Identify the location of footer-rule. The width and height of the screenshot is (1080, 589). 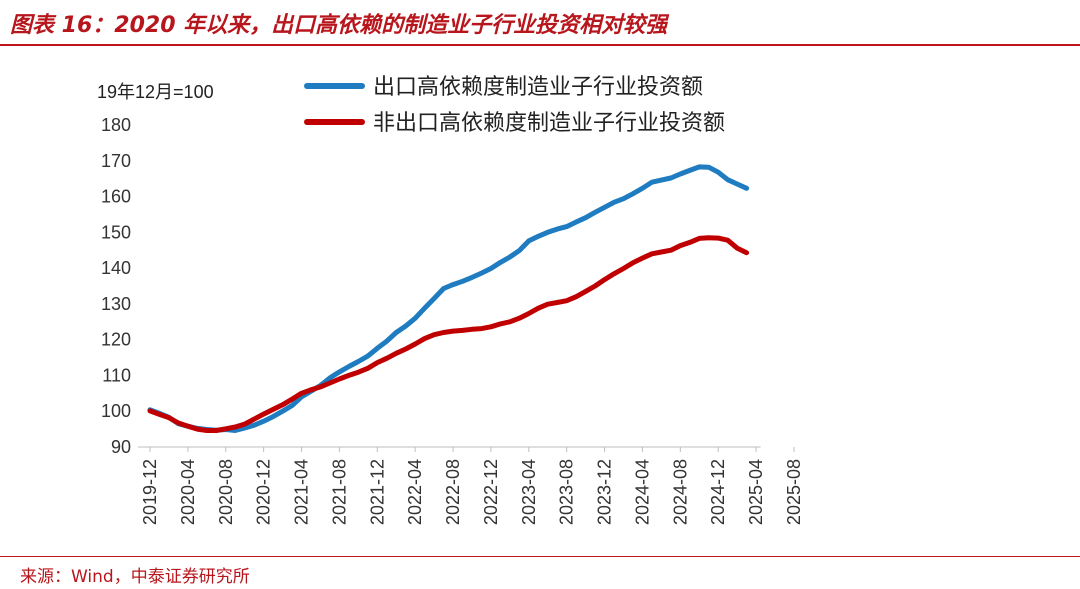
(540, 556).